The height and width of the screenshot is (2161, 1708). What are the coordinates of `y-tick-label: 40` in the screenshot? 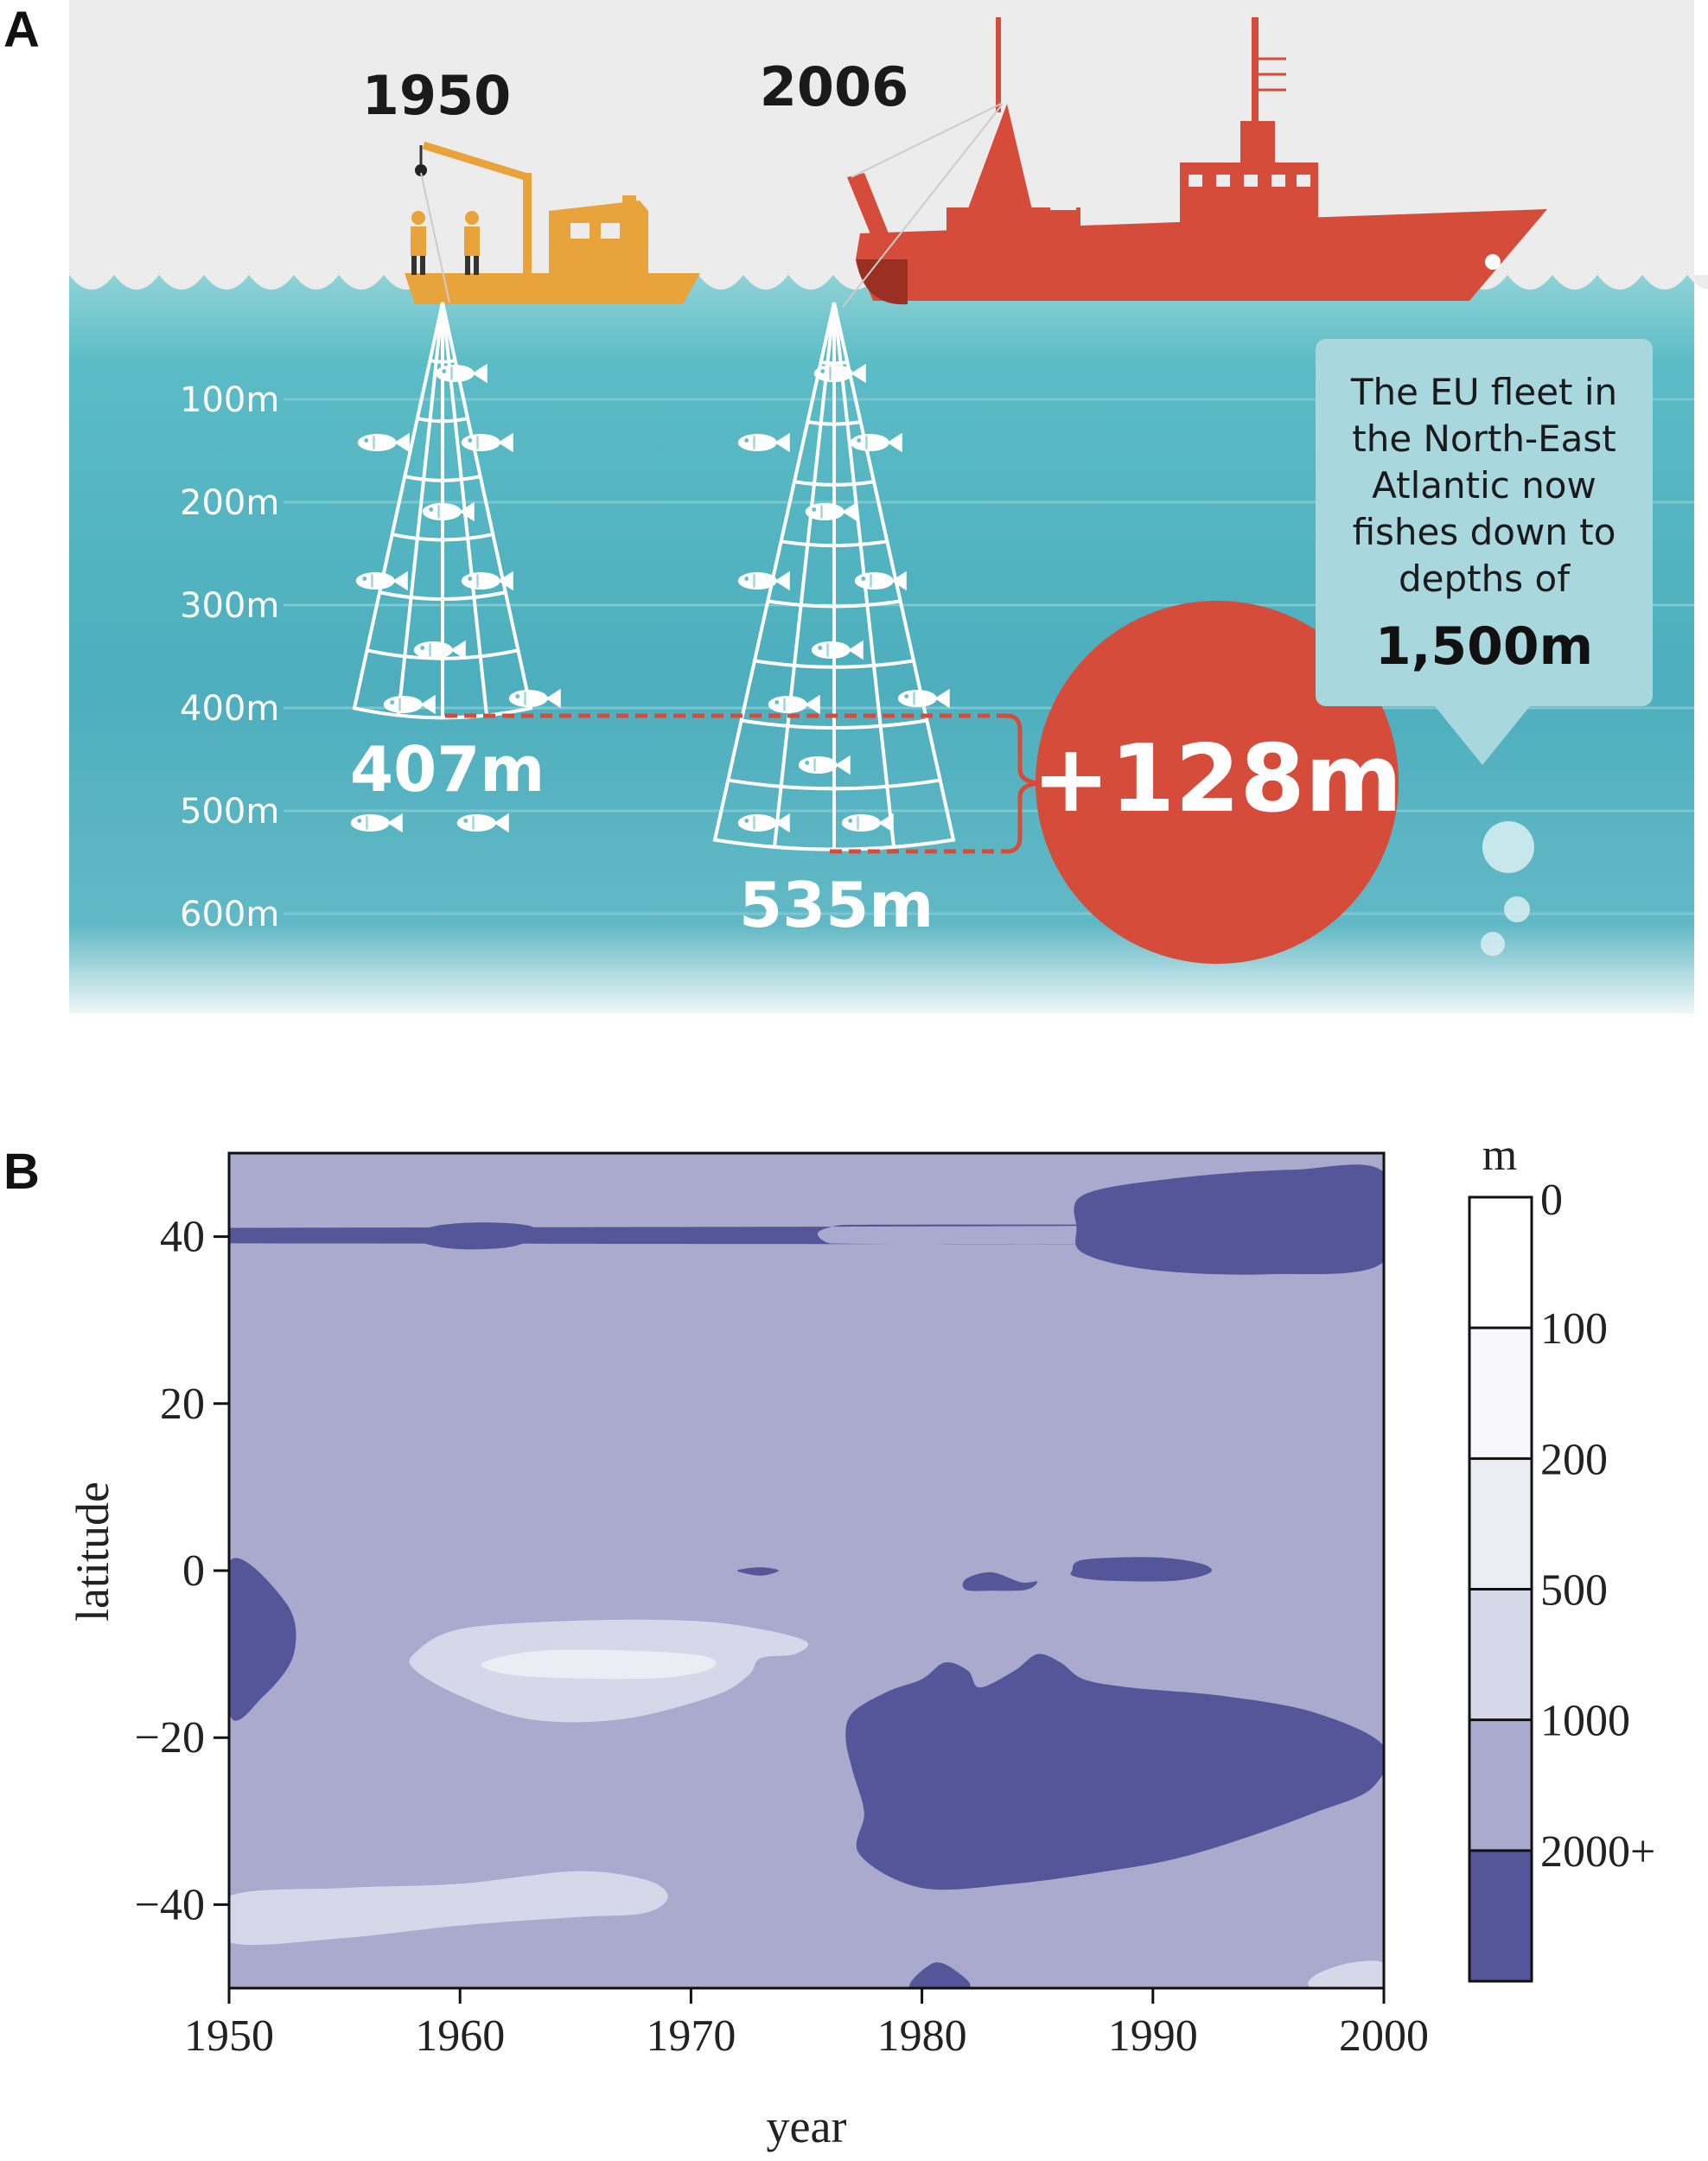 It's located at (182, 1237).